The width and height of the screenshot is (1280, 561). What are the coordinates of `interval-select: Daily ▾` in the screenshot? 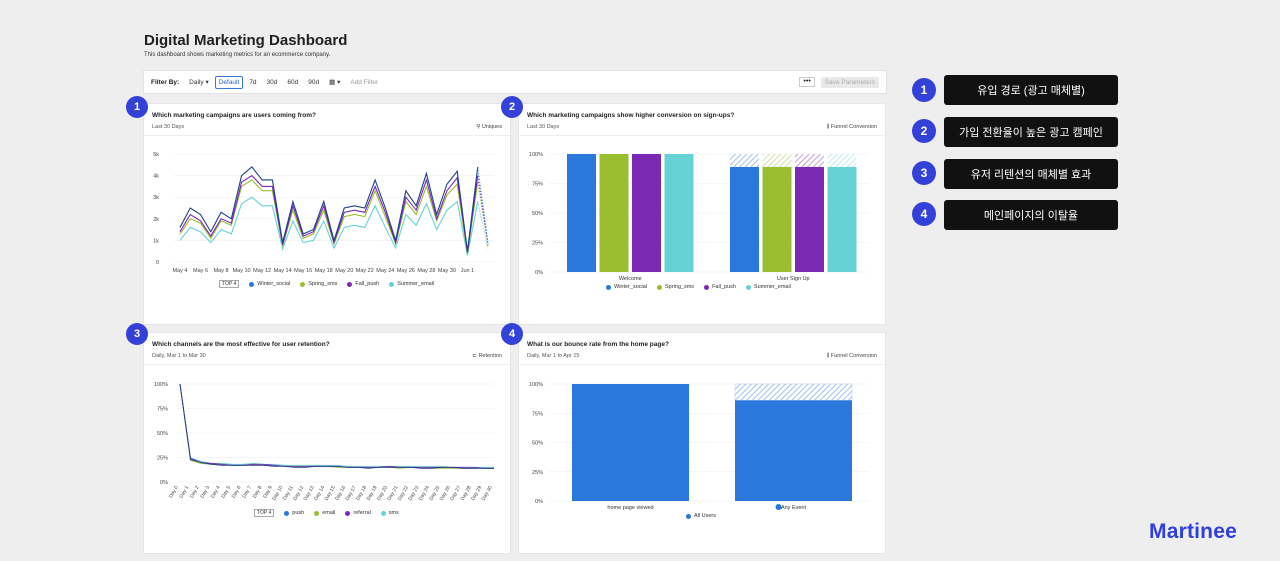 It's located at (199, 82).